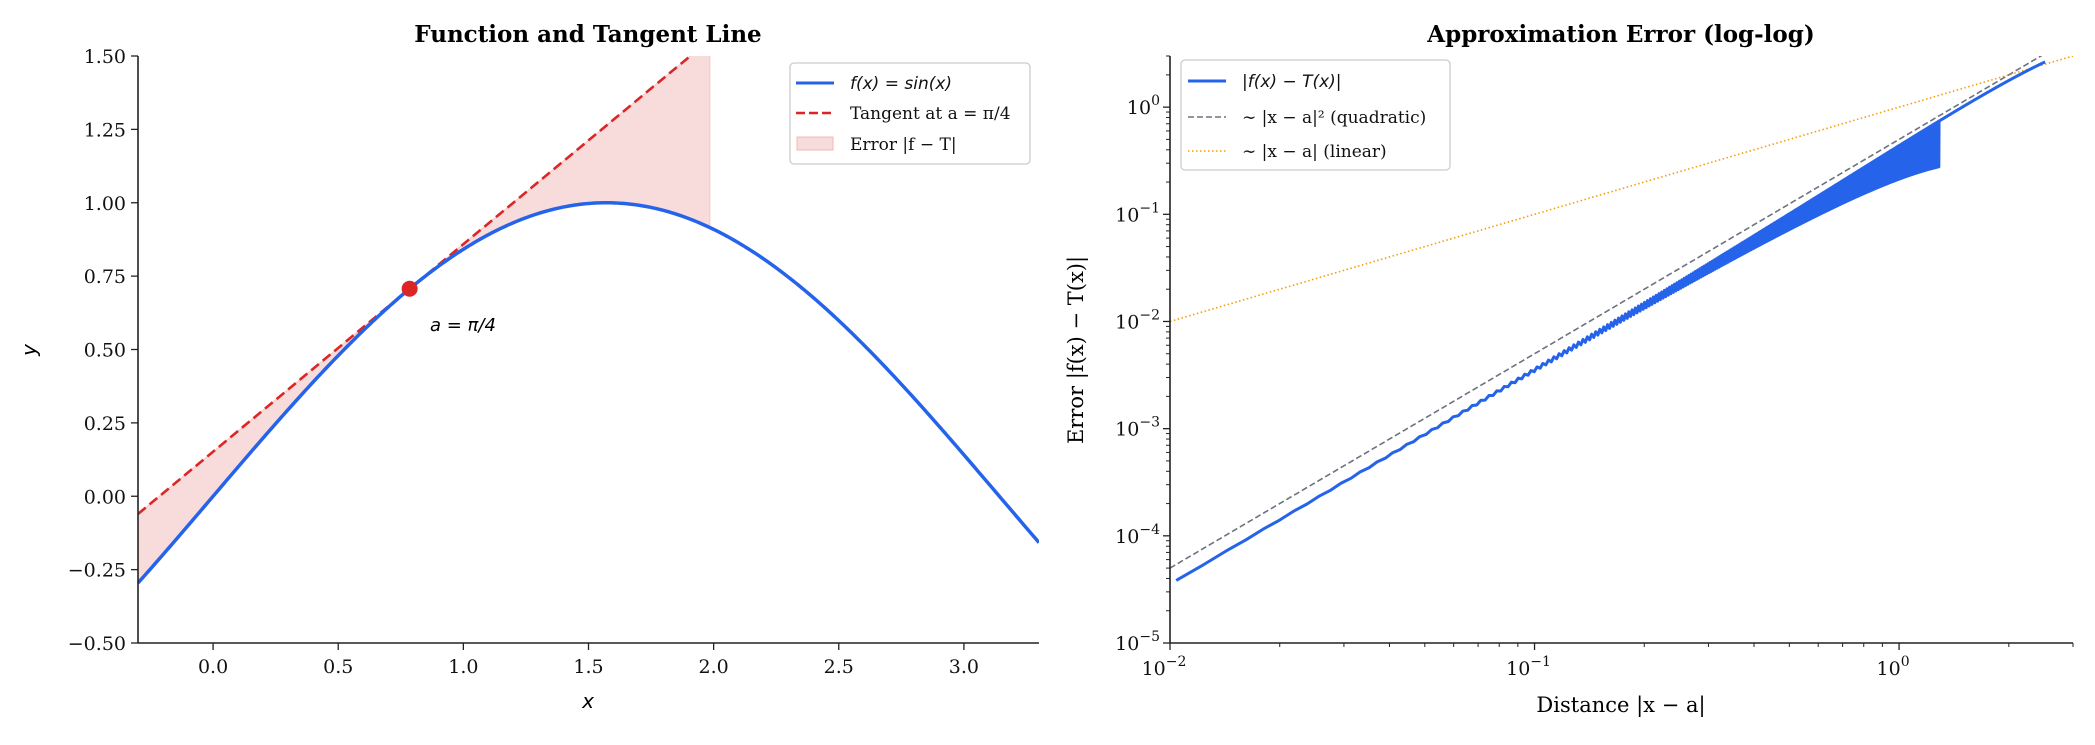  I want to click on x-tick-label: 0.5, so click(338, 667).